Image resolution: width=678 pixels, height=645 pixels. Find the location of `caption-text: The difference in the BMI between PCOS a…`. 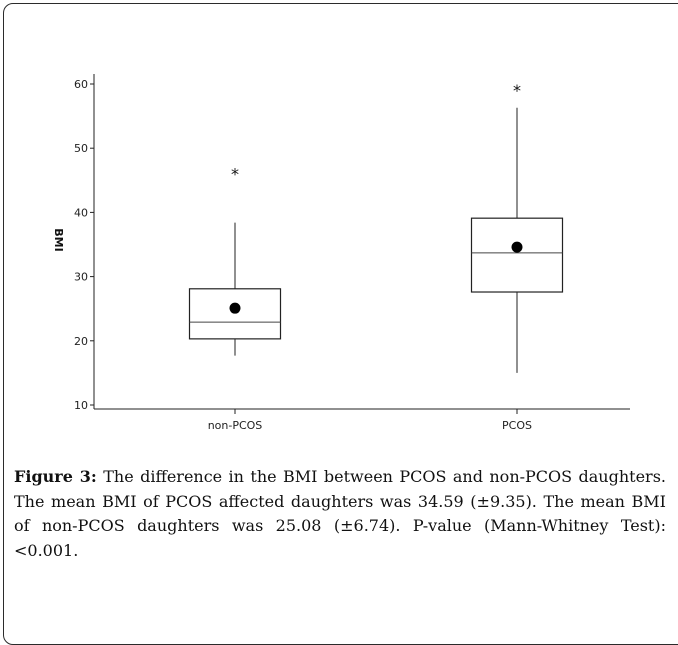

caption-text: The difference in the BMI between PCOS a… is located at coordinates (340, 513).